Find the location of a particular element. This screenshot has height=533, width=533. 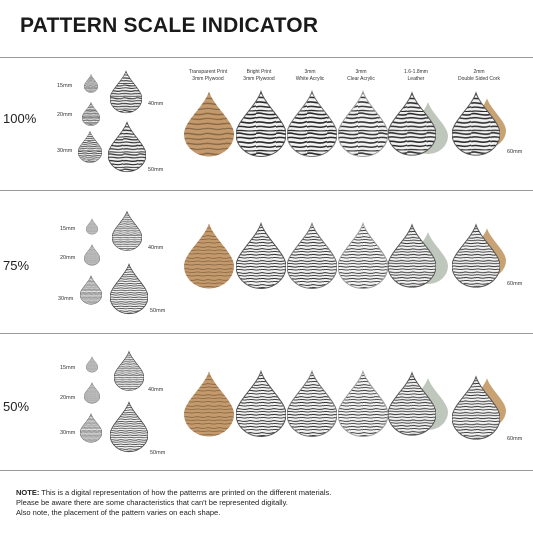

scale-percent-75: 75% is located at coordinates (16, 265).